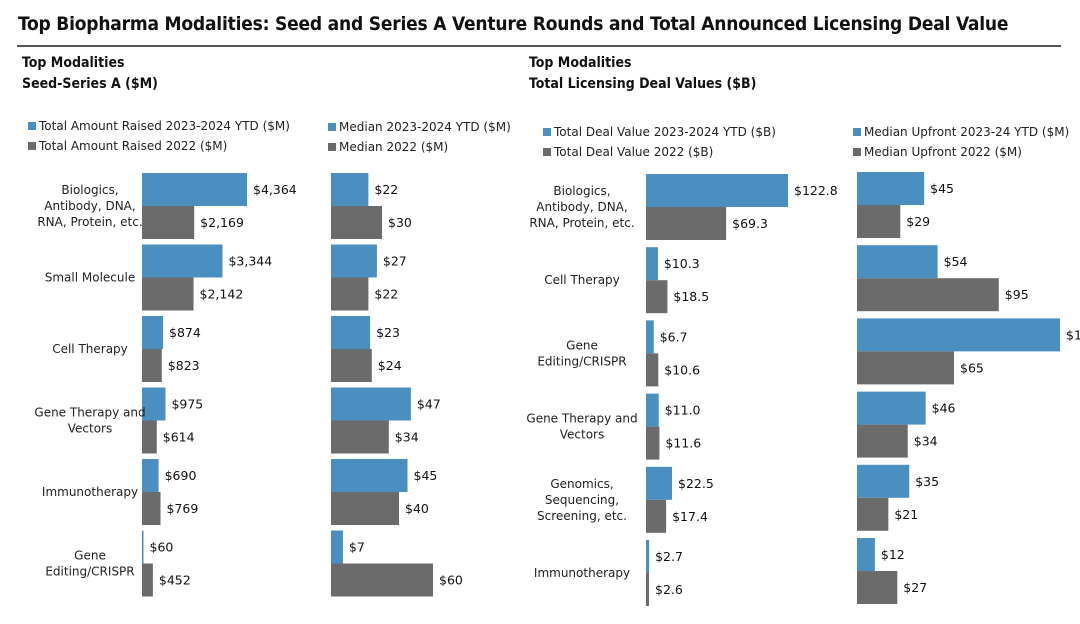  What do you see at coordinates (926, 441) in the screenshot?
I see `data-label: $34` at bounding box center [926, 441].